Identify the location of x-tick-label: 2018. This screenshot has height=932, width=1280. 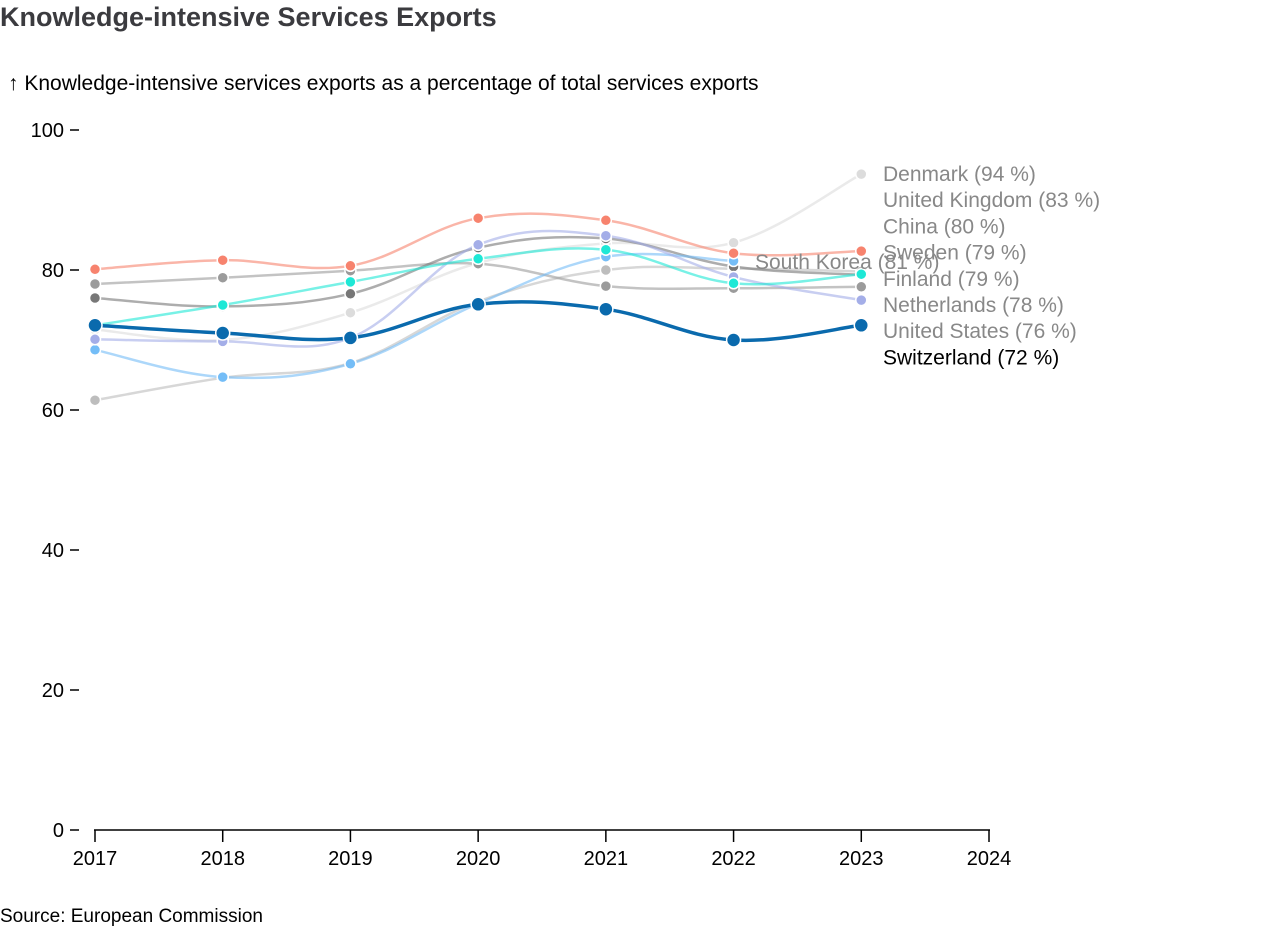
(222, 859).